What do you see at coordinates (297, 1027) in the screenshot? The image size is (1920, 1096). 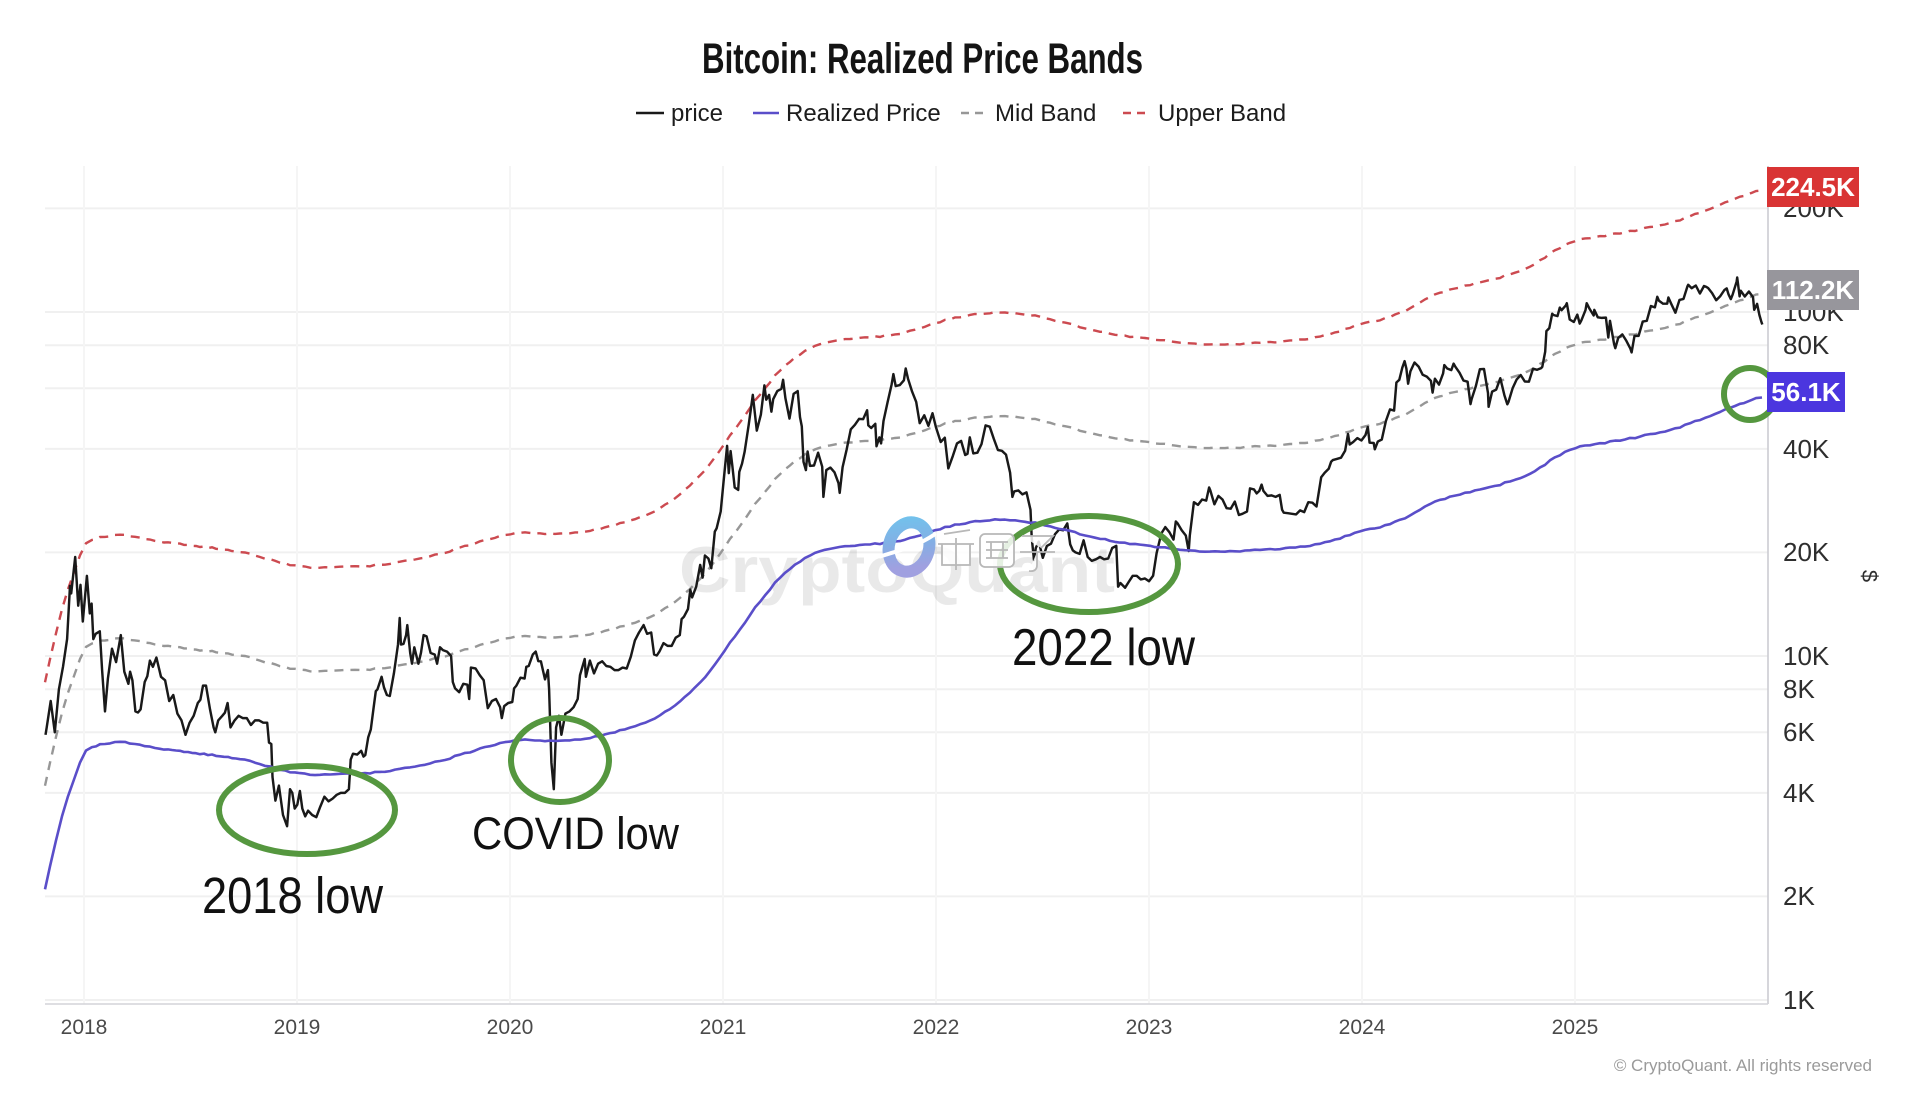 I see `svg-text: 2019` at bounding box center [297, 1027].